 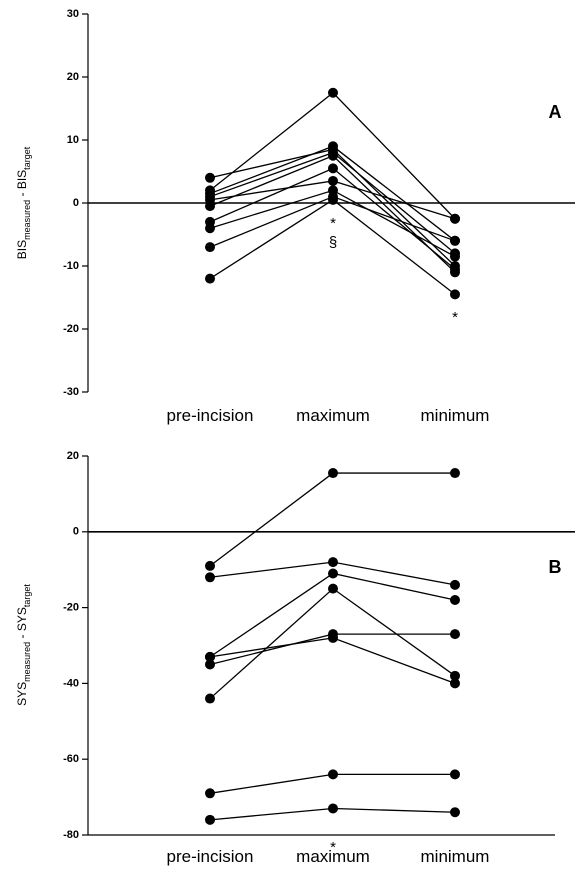 I want to click on y-tick-label: 30, so click(x=73, y=14).